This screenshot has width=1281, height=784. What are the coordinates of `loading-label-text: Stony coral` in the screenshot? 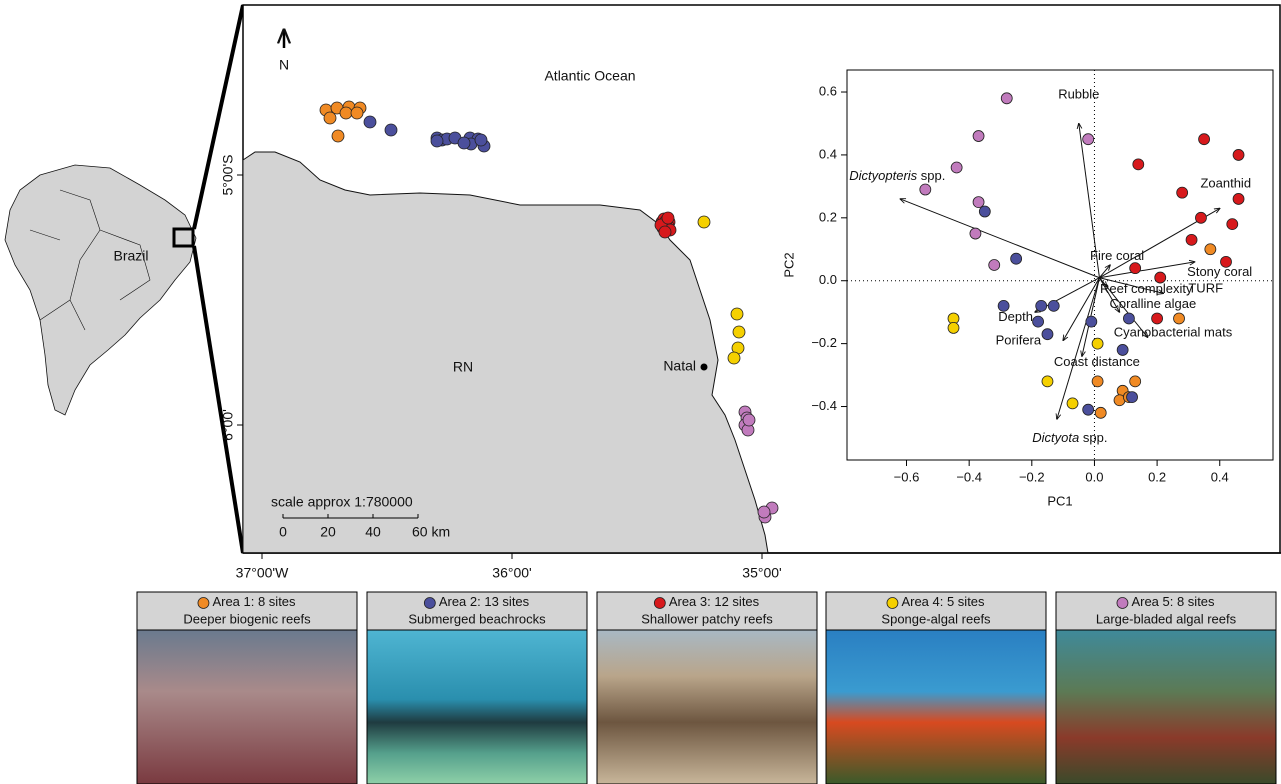 It's located at (1219, 271).